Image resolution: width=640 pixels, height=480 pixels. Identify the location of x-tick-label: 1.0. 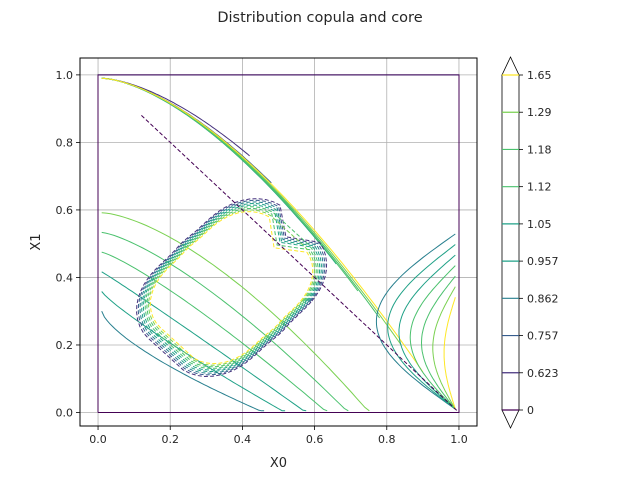
(459, 439).